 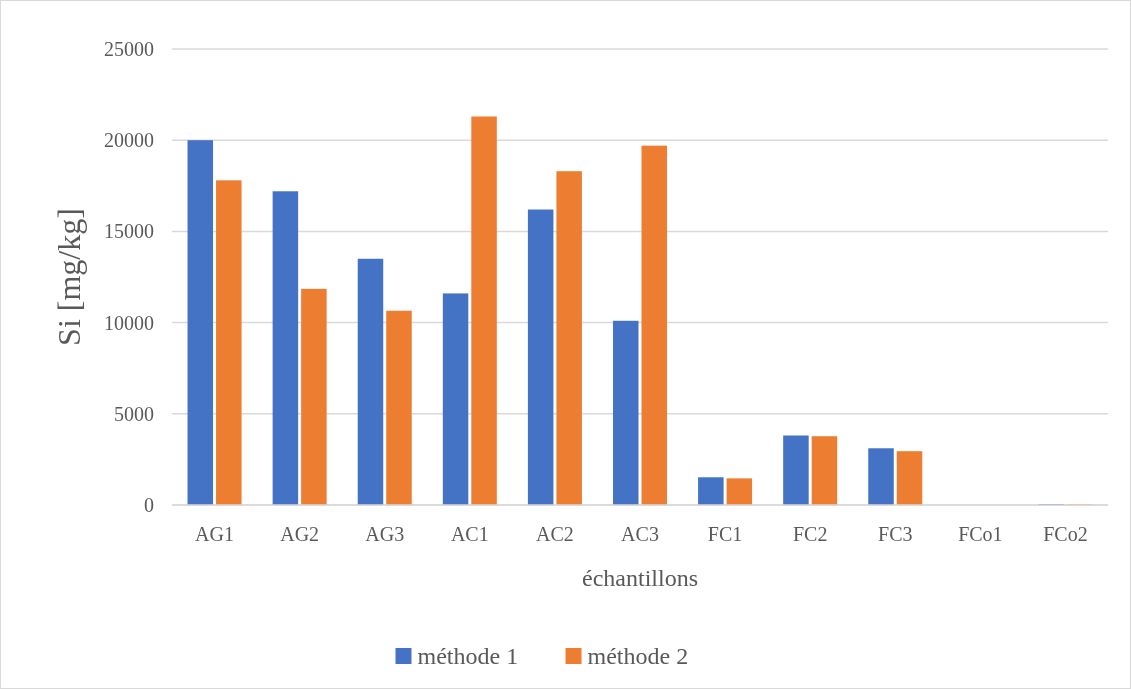 I want to click on legend-label: méthode 1, so click(x=468, y=656).